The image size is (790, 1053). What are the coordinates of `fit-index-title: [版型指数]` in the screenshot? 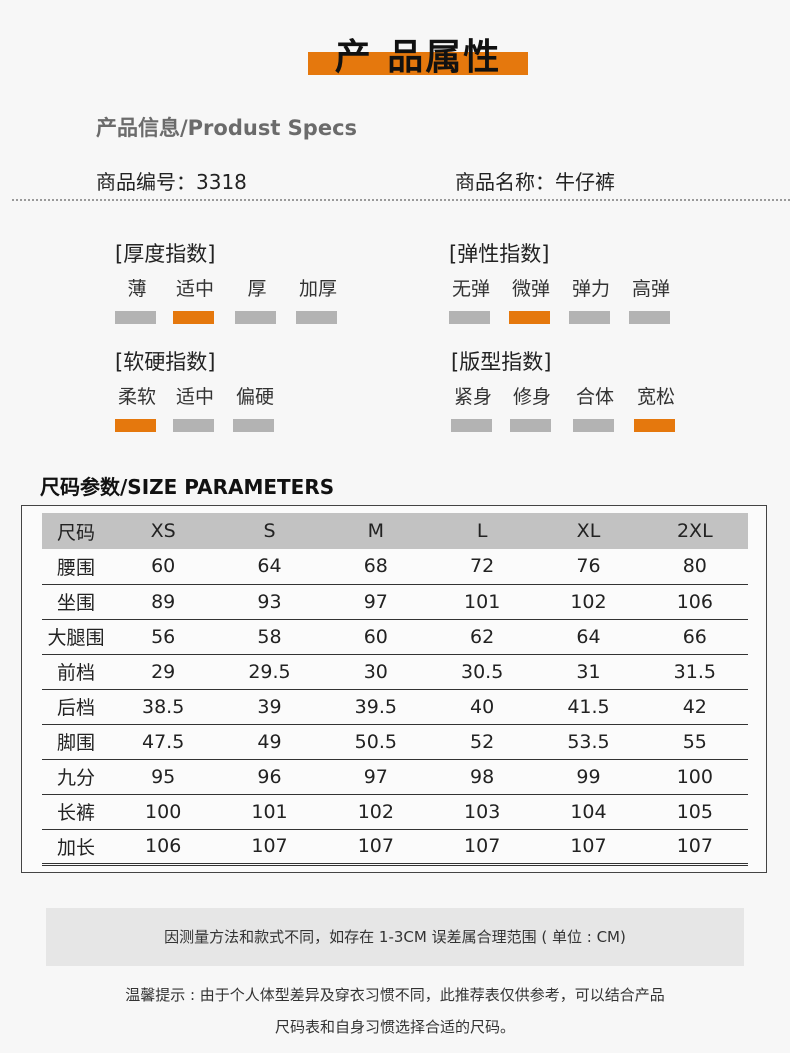 It's located at (501, 362).